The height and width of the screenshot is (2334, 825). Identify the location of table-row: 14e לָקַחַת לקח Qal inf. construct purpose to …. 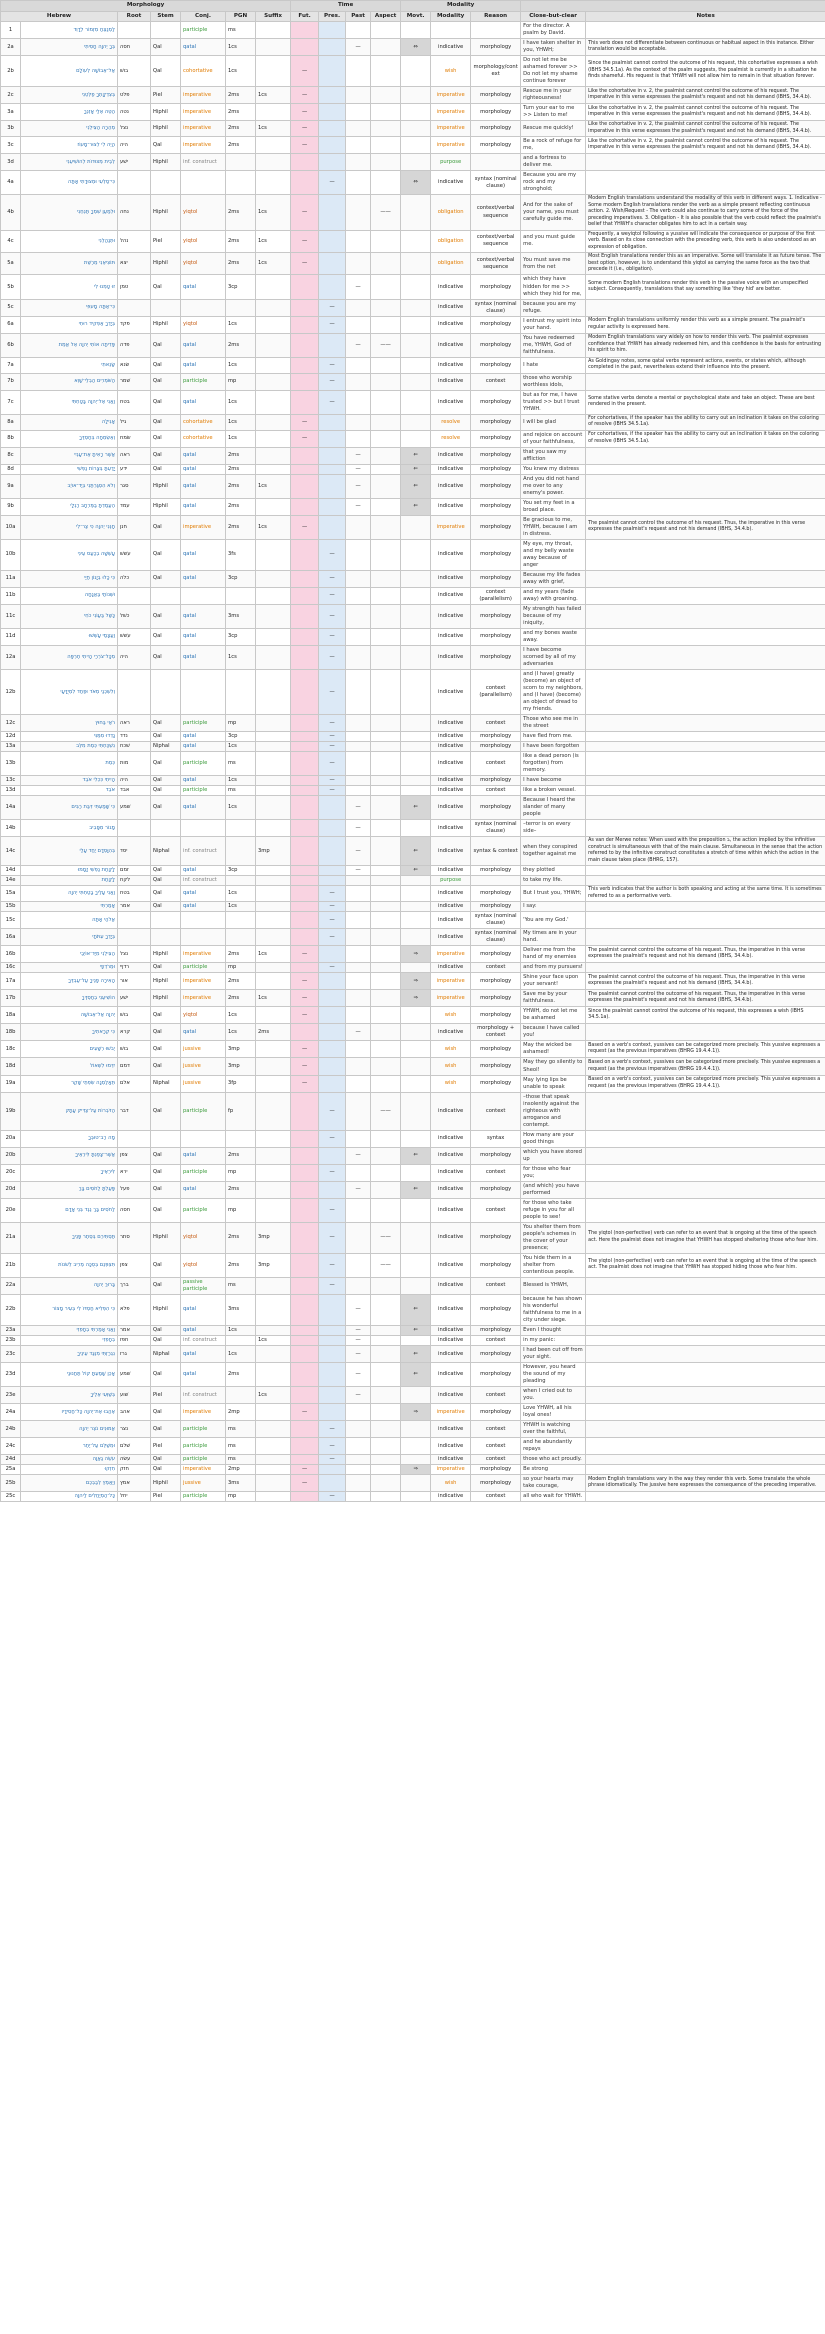
(412, 881).